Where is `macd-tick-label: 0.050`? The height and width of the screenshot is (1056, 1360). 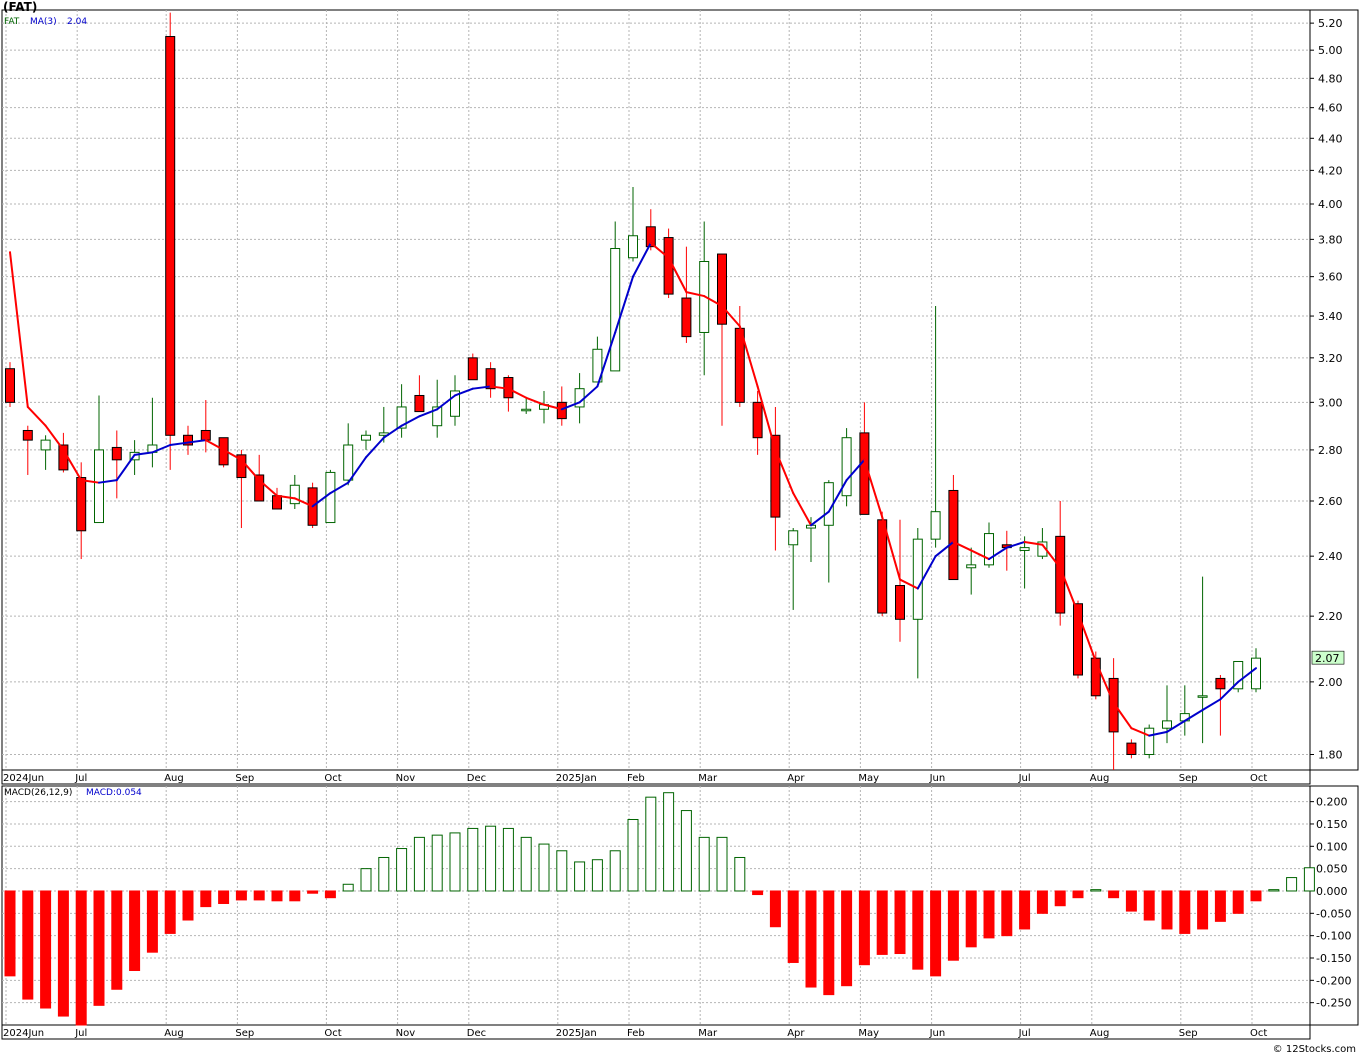
macd-tick-label: 0.050 is located at coordinates (1332, 869).